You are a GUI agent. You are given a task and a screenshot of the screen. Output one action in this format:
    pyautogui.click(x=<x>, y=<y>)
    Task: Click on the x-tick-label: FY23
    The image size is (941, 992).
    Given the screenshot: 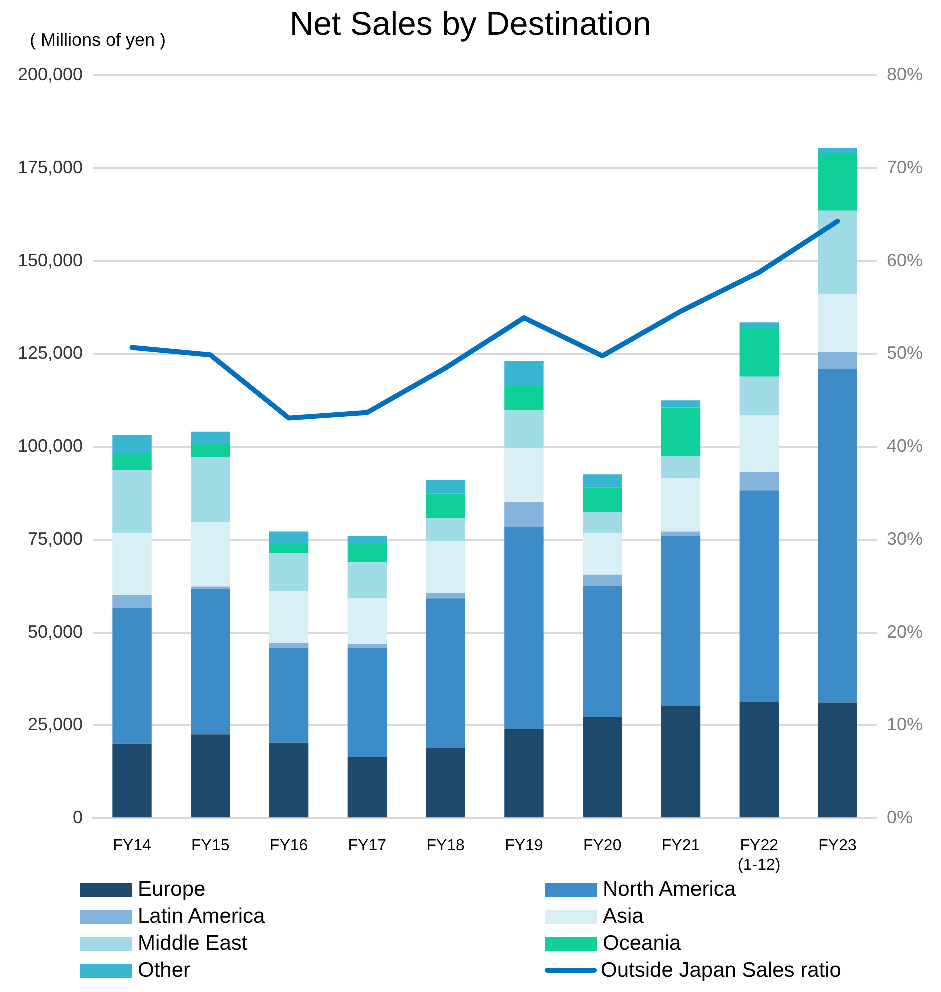 What is the action you would take?
    pyautogui.click(x=837, y=846)
    